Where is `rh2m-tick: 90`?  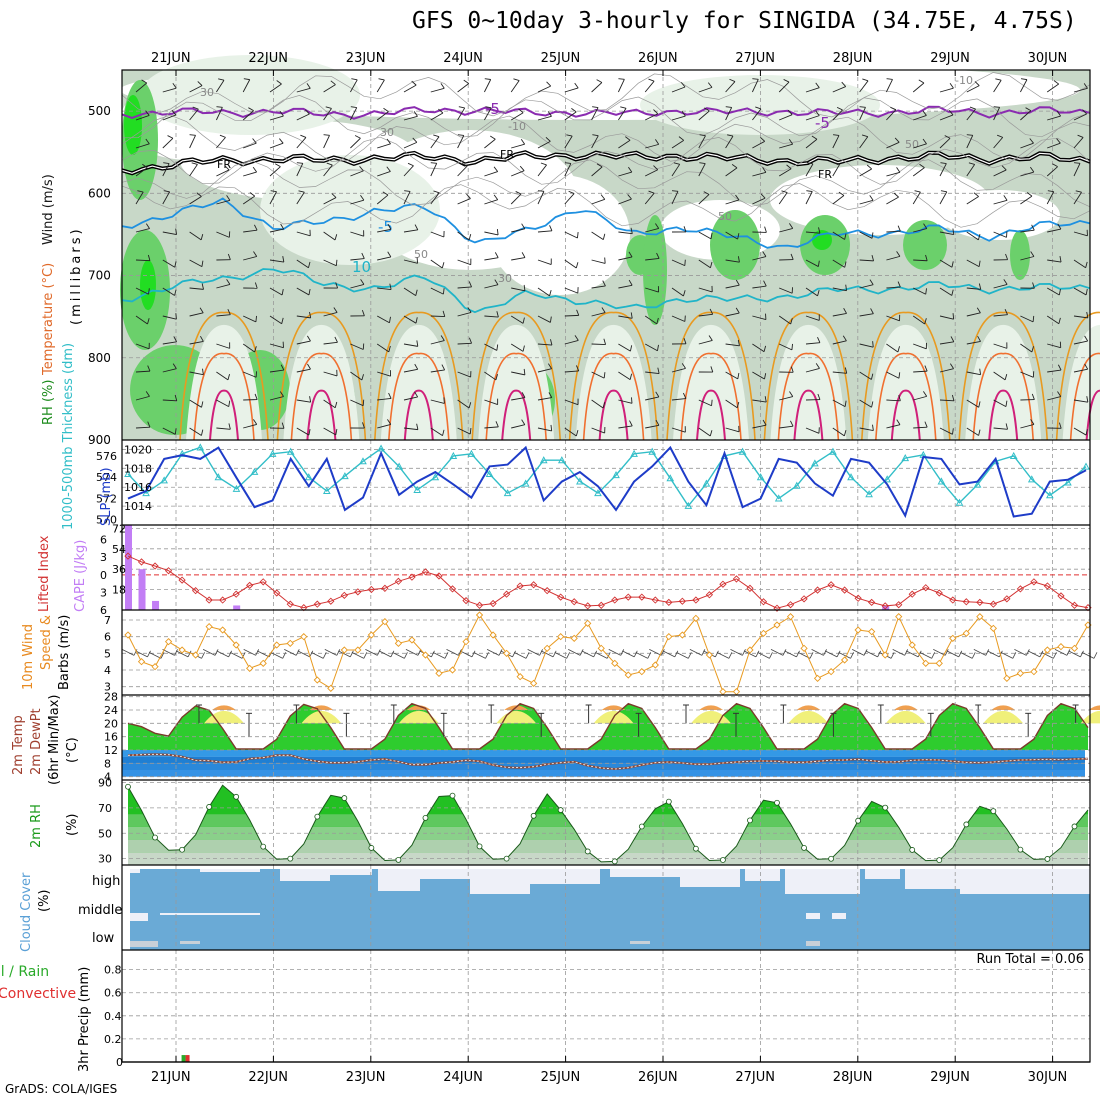 rh2m-tick: 90 is located at coordinates (105, 783).